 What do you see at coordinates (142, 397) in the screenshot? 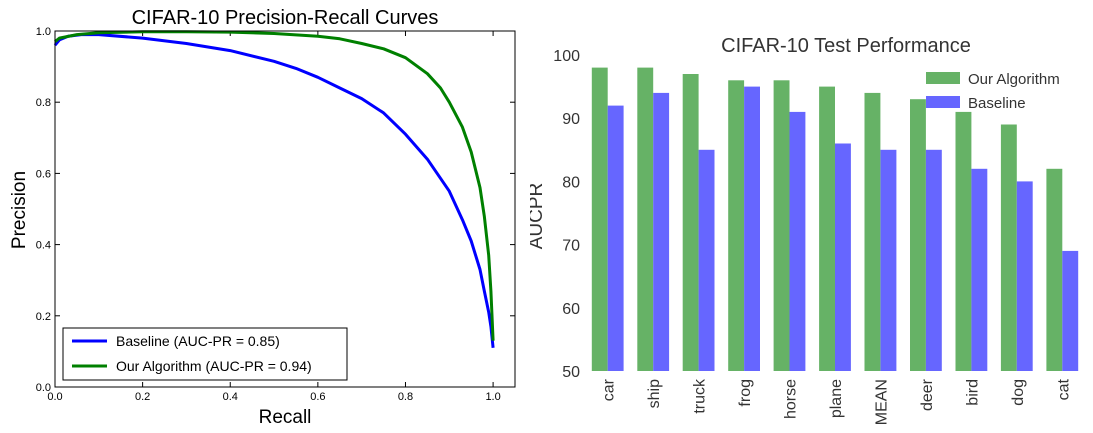
I see `pr-x-tick-label: 0.2` at bounding box center [142, 397].